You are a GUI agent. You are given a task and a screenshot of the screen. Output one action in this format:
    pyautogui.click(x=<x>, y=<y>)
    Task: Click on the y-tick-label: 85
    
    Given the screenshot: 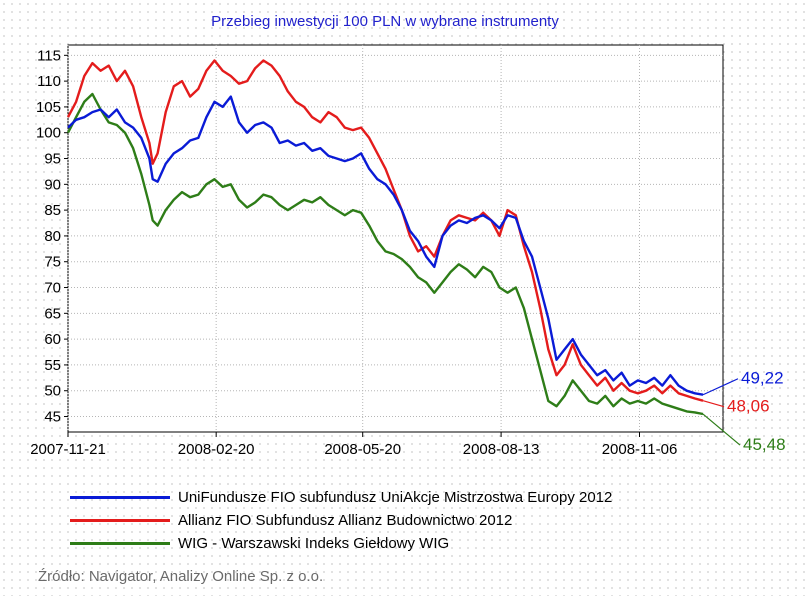 What is the action you would take?
    pyautogui.click(x=52, y=210)
    